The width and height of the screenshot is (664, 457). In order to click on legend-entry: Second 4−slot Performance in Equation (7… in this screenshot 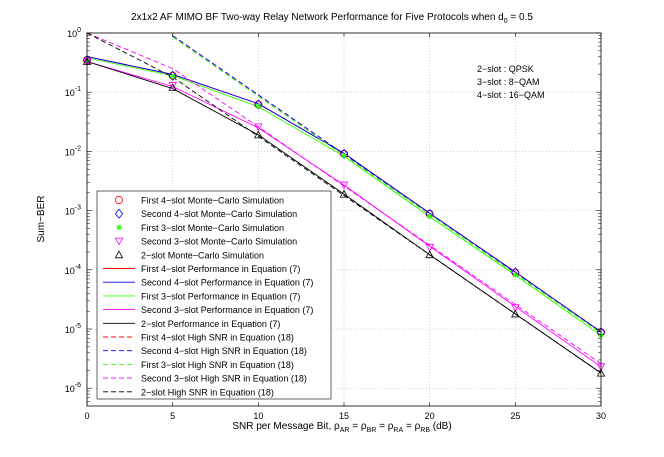, I will do `click(208, 283)`.